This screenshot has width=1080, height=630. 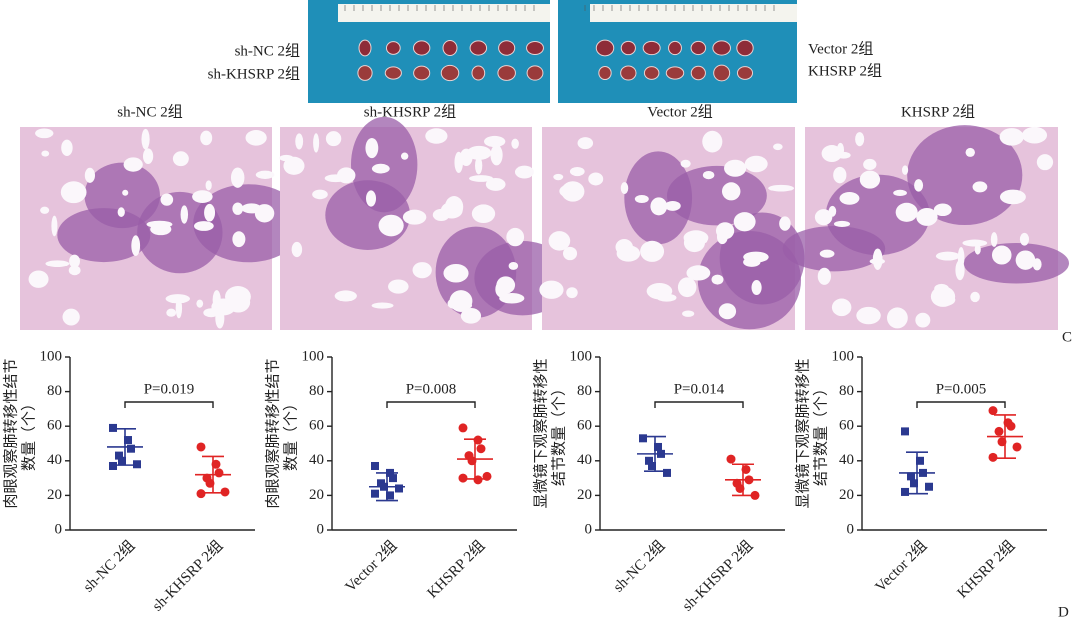 What do you see at coordinates (820, 433) in the screenshot?
I see `y-axis-label: 结节数量（个）` at bounding box center [820, 433].